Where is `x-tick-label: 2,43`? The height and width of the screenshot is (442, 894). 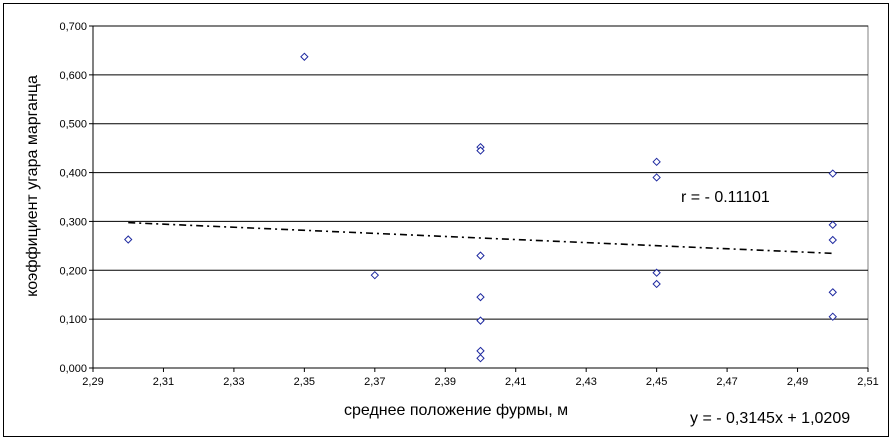
x-tick-label: 2,43 is located at coordinates (585, 382).